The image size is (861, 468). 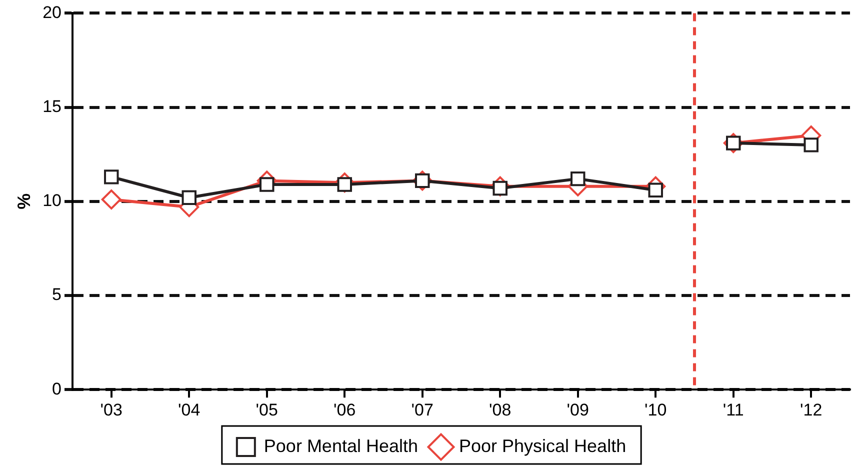 What do you see at coordinates (57, 388) in the screenshot?
I see `y-tick-label: 0` at bounding box center [57, 388].